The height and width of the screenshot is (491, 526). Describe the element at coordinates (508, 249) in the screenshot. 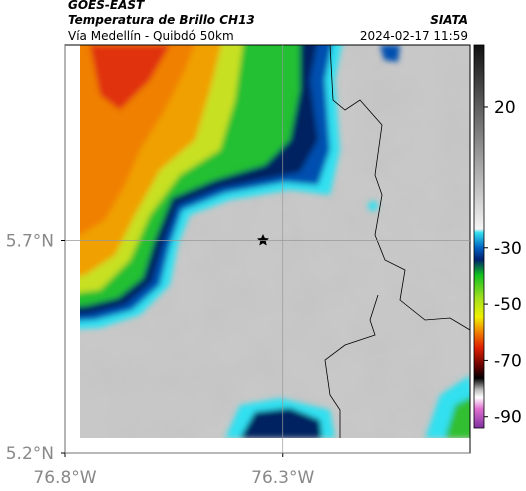

I see `colorbar-tick-label: -30` at that location.